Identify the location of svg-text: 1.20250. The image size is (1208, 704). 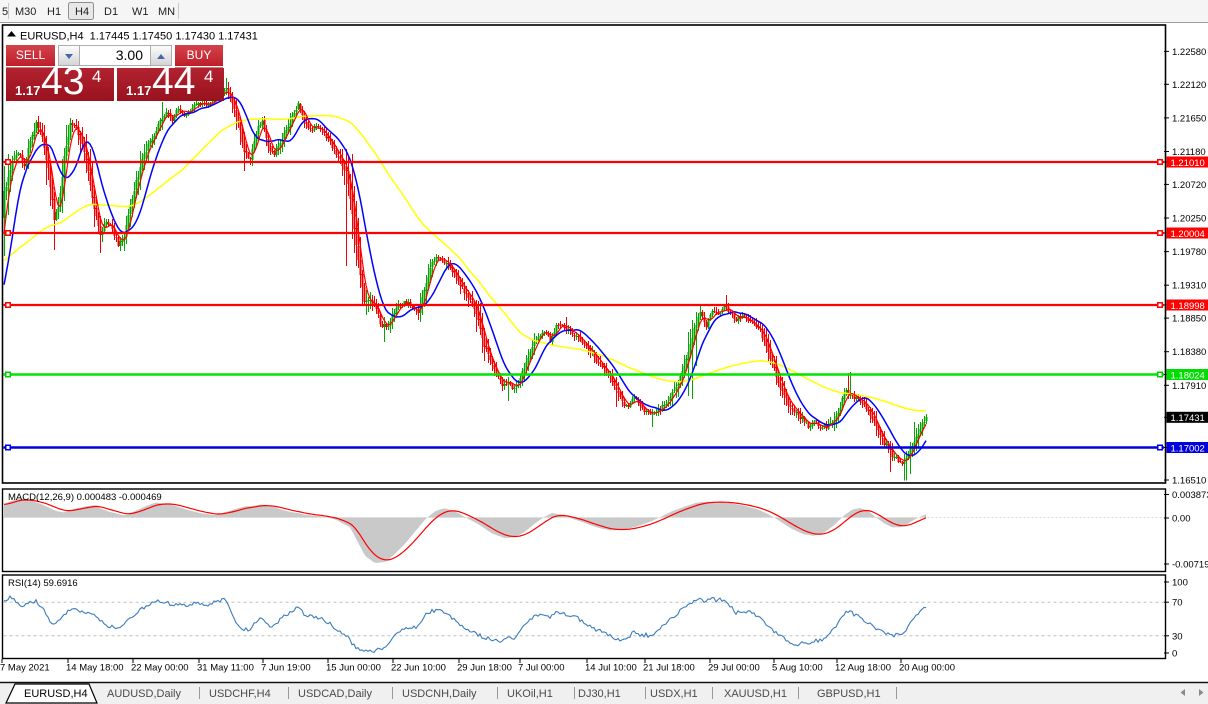
(1189, 219).